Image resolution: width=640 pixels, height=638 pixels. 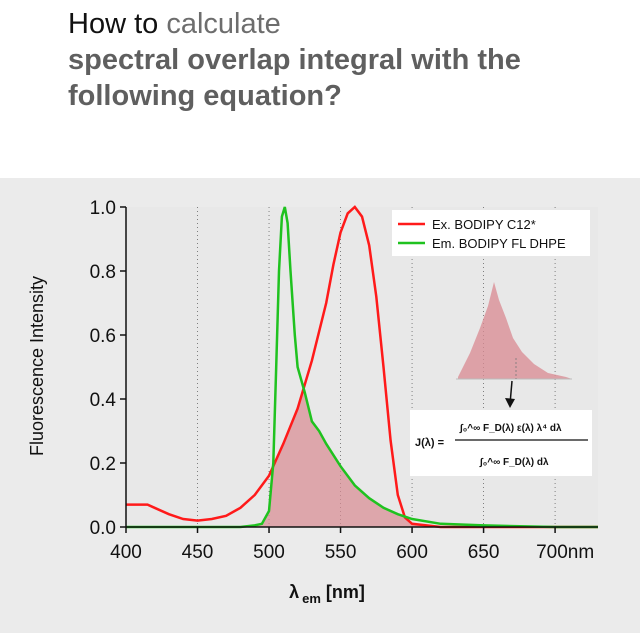 I want to click on heading-line1-rest: calculate, so click(x=223, y=24).